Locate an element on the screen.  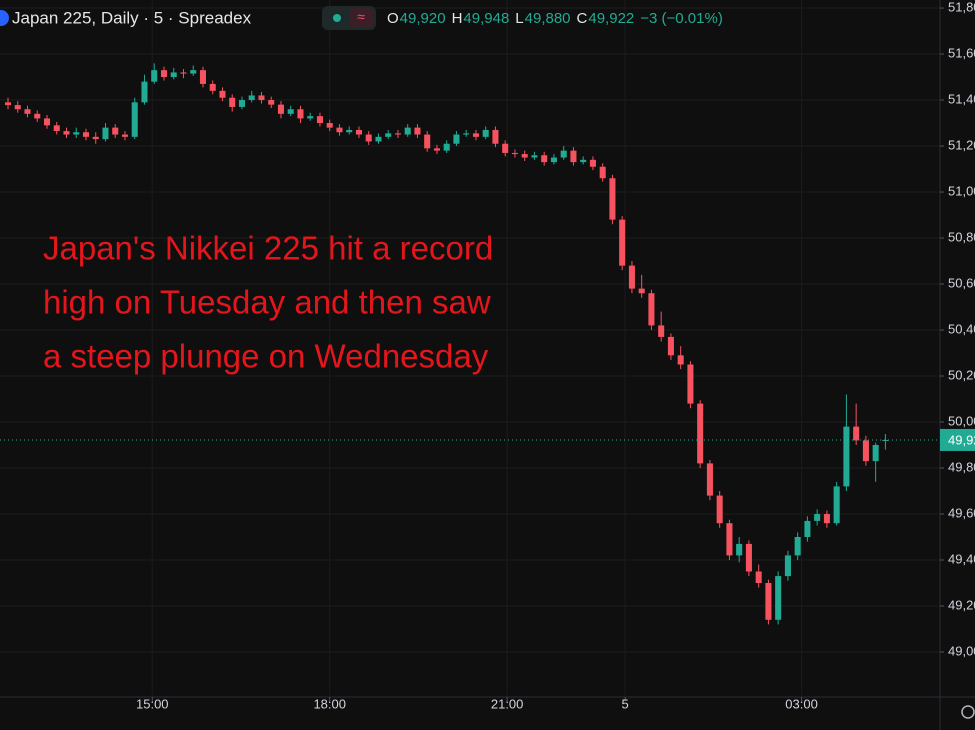
x-tick-label: 21:00 is located at coordinates (507, 703).